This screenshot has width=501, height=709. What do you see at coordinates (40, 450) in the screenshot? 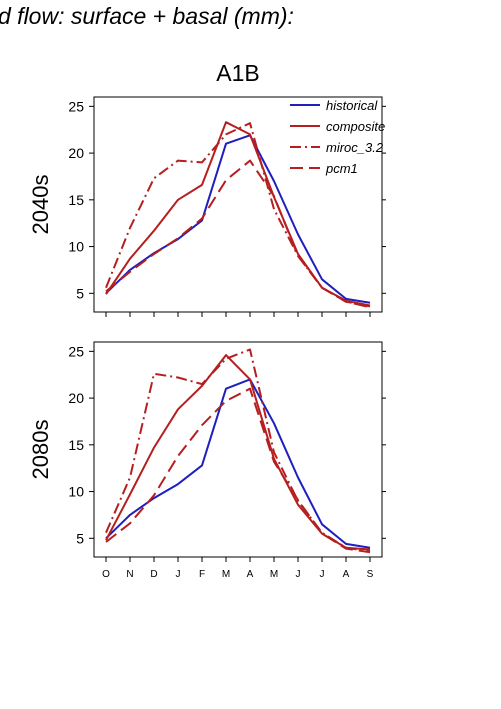
I see `y-axis-label: 2080s` at bounding box center [40, 450].